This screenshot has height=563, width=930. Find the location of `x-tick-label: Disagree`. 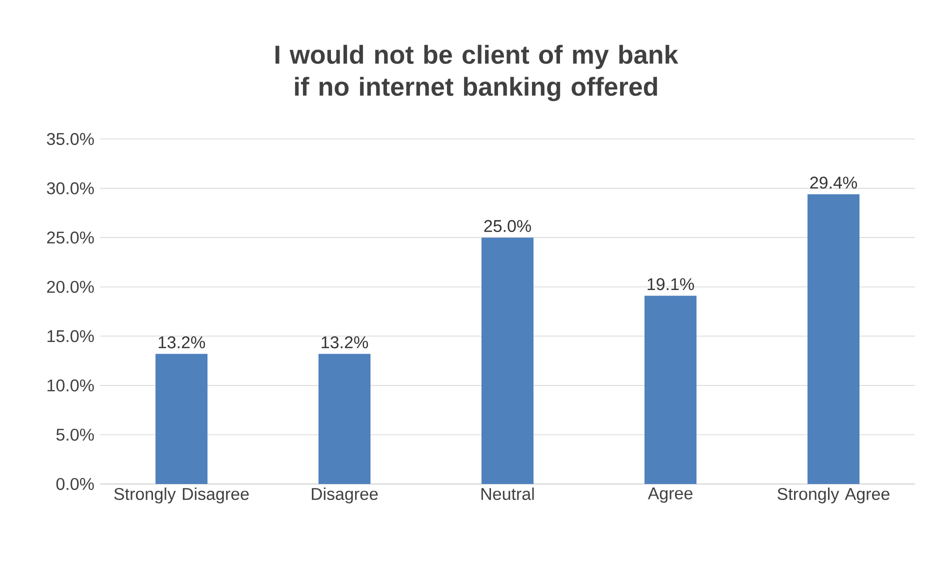

x-tick-label: Disagree is located at coordinates (345, 496).